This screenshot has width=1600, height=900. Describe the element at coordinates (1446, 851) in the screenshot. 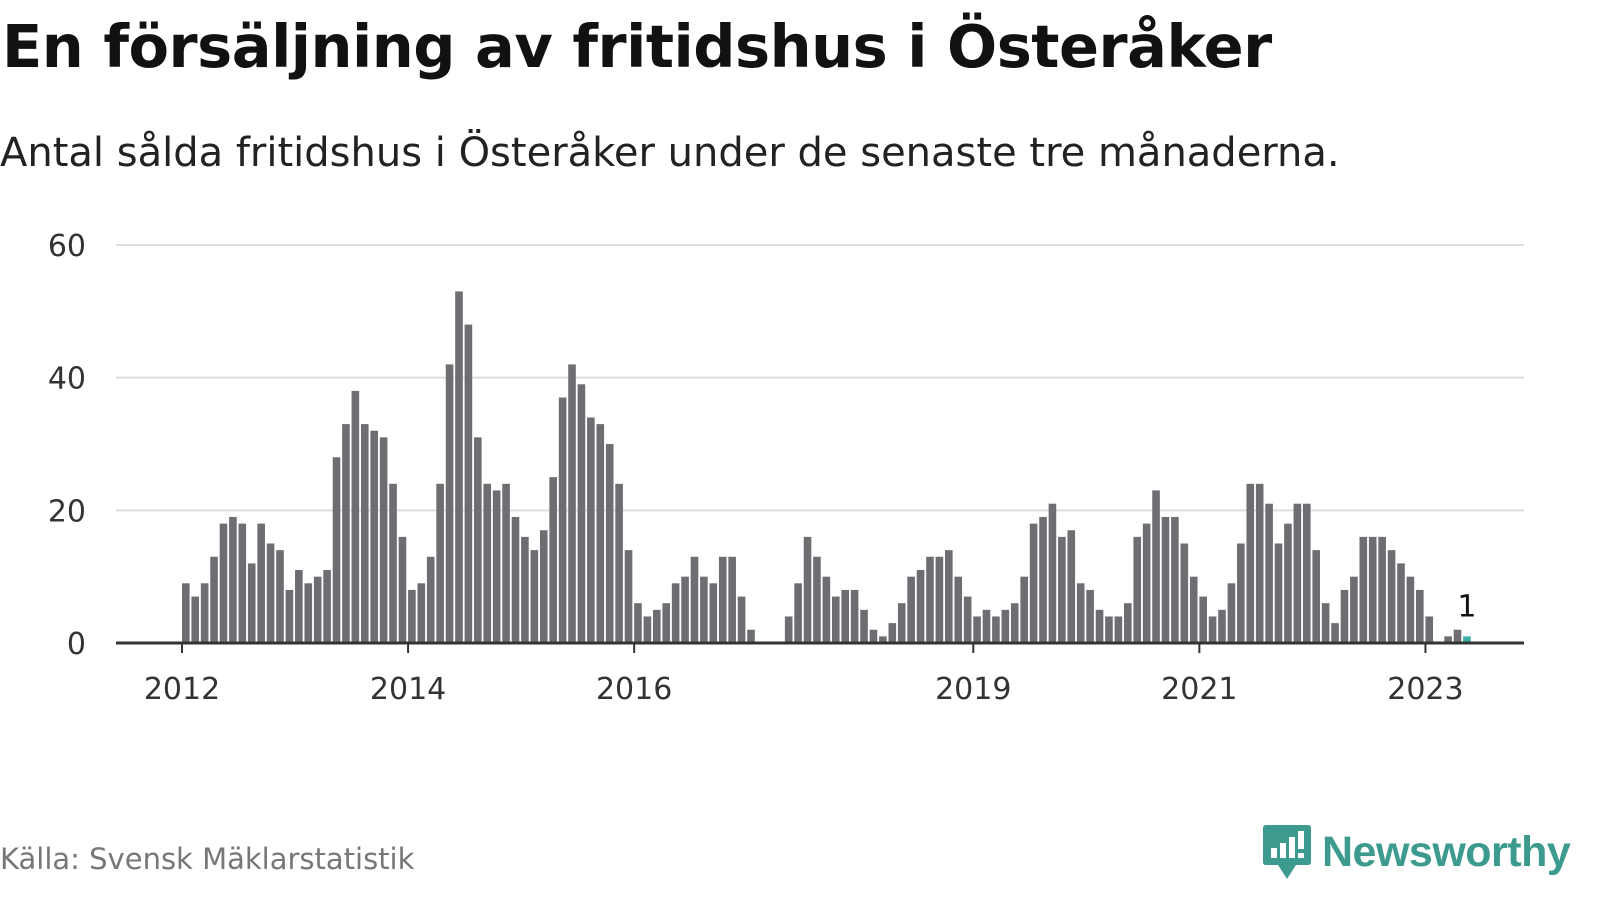

I see `brand-name: Newsworthy` at that location.